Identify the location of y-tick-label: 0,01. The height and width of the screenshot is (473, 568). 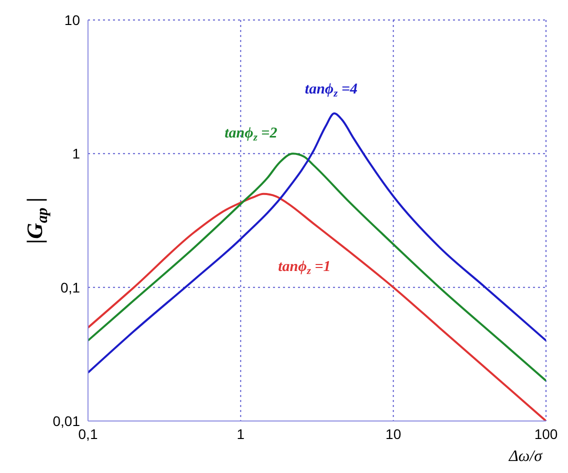
(66, 420).